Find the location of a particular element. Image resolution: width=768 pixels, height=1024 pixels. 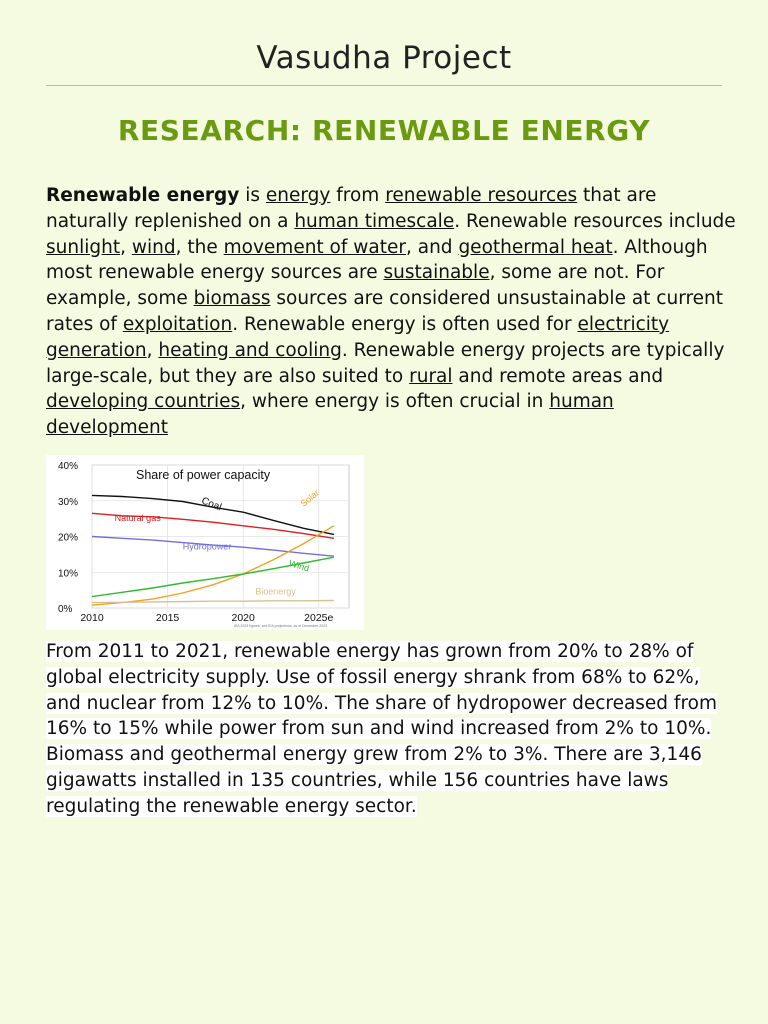

link-sustainable: sustainable is located at coordinates (436, 273).